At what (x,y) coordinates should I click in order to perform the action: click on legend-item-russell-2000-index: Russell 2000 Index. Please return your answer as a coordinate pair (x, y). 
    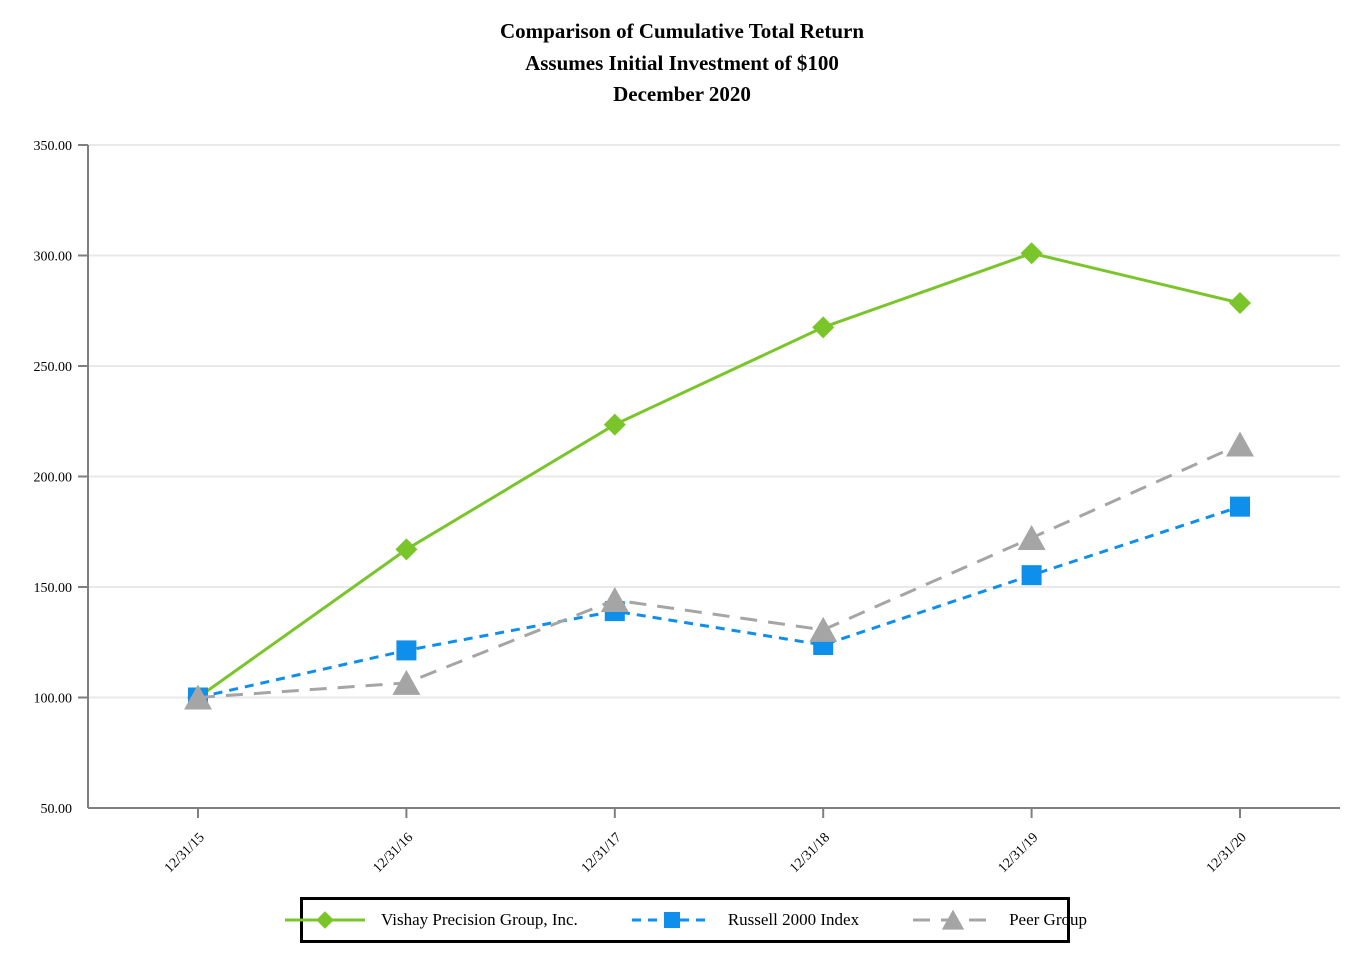
    Looking at the image, I should click on (744, 920).